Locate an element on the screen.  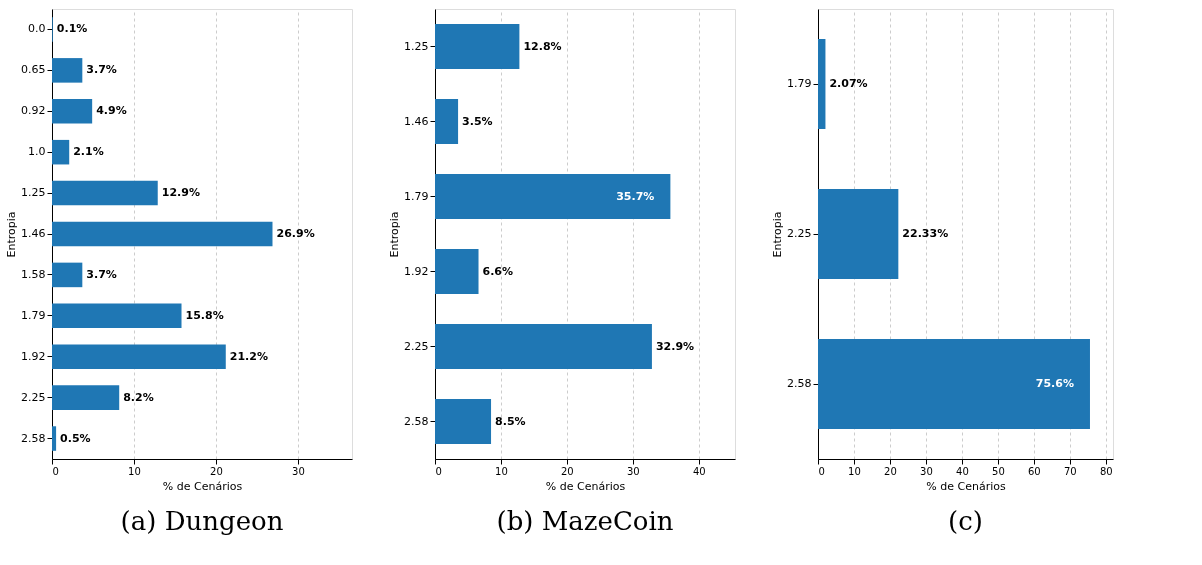
data-label: 15.8% is located at coordinates (204, 315).